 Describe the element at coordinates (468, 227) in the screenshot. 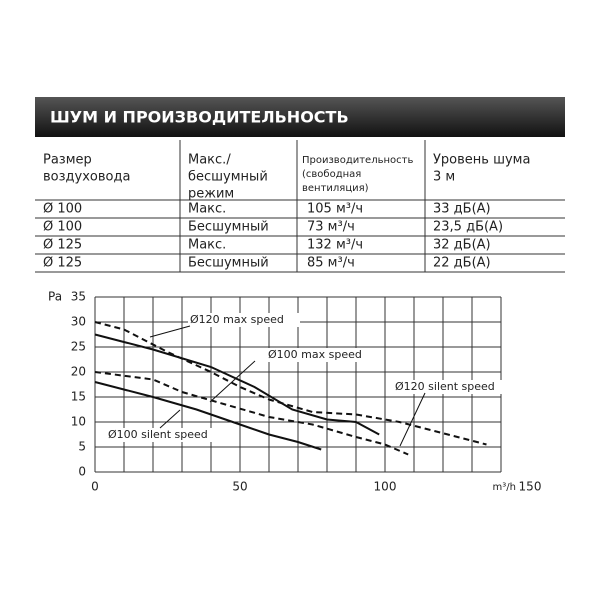

I see `cell: 23,5 дБ(А)` at that location.